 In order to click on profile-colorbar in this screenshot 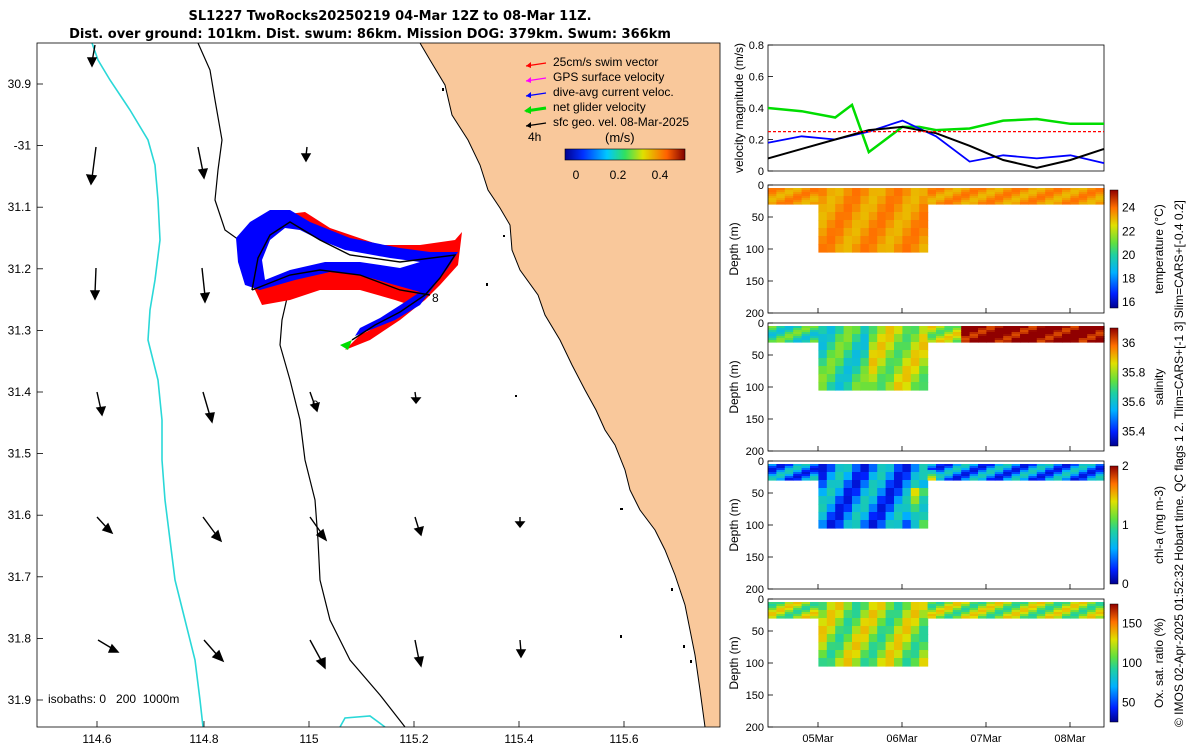, I will do `click(1114, 525)`.